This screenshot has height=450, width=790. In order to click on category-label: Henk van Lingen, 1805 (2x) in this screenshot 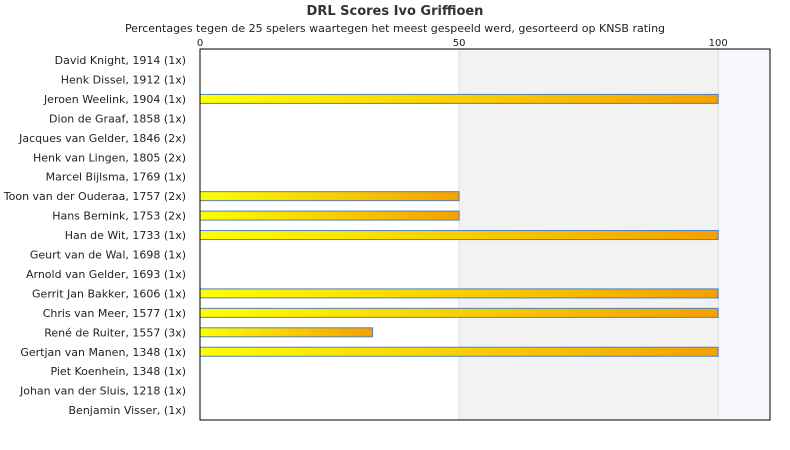, I will do `click(109, 157)`.